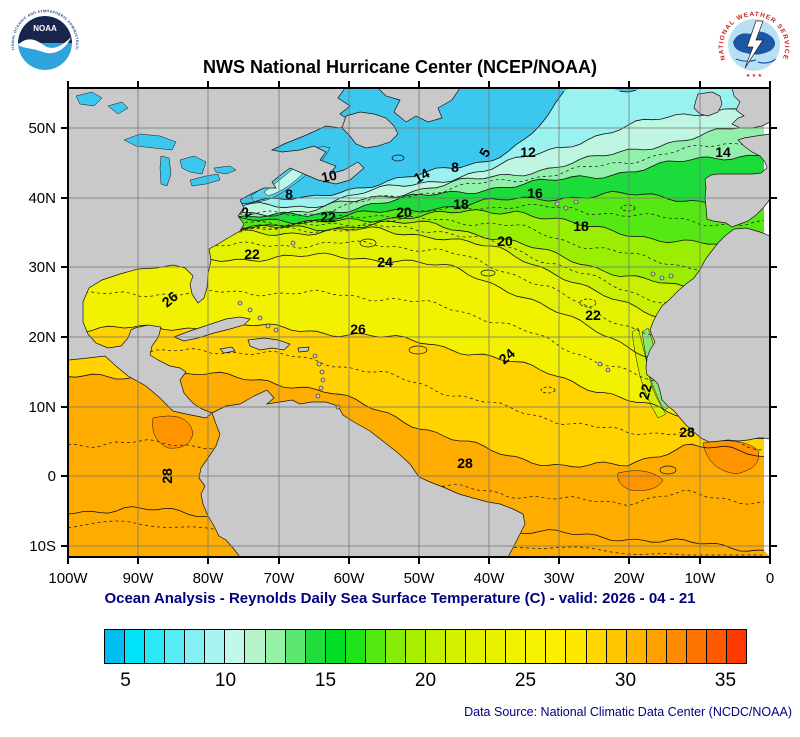  Describe the element at coordinates (44, 45) in the screenshot. I see `noaa-seagull-icon` at that location.